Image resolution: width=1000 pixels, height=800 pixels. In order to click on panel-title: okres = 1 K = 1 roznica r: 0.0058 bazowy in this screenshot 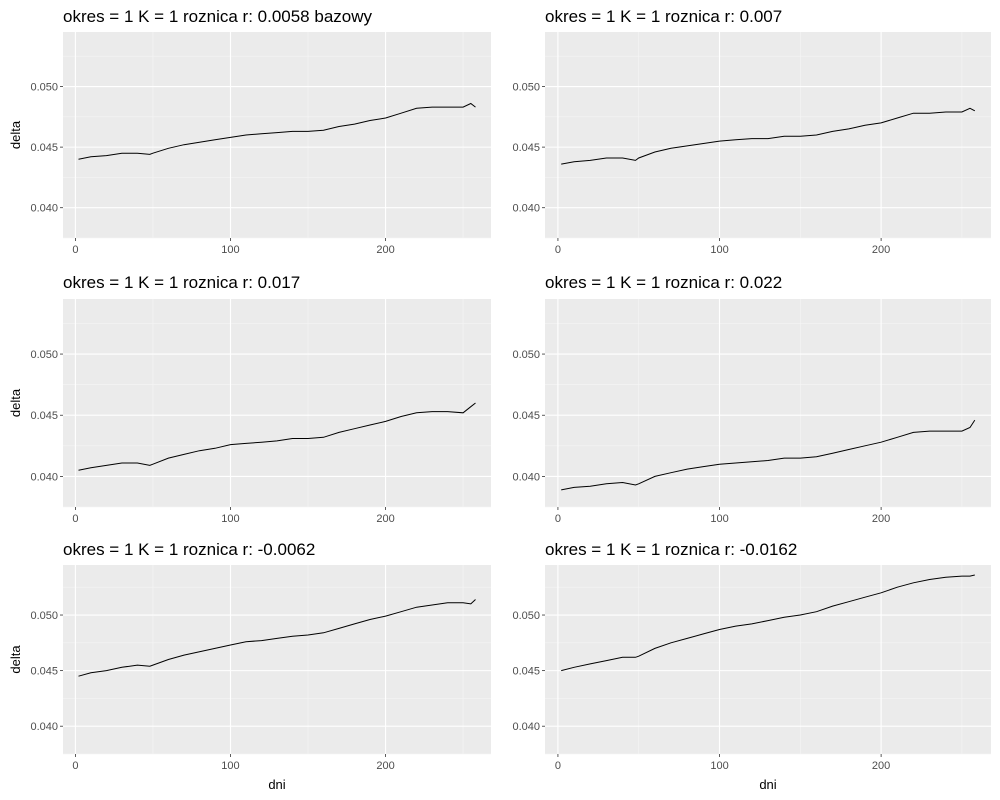, I will do `click(218, 16)`.